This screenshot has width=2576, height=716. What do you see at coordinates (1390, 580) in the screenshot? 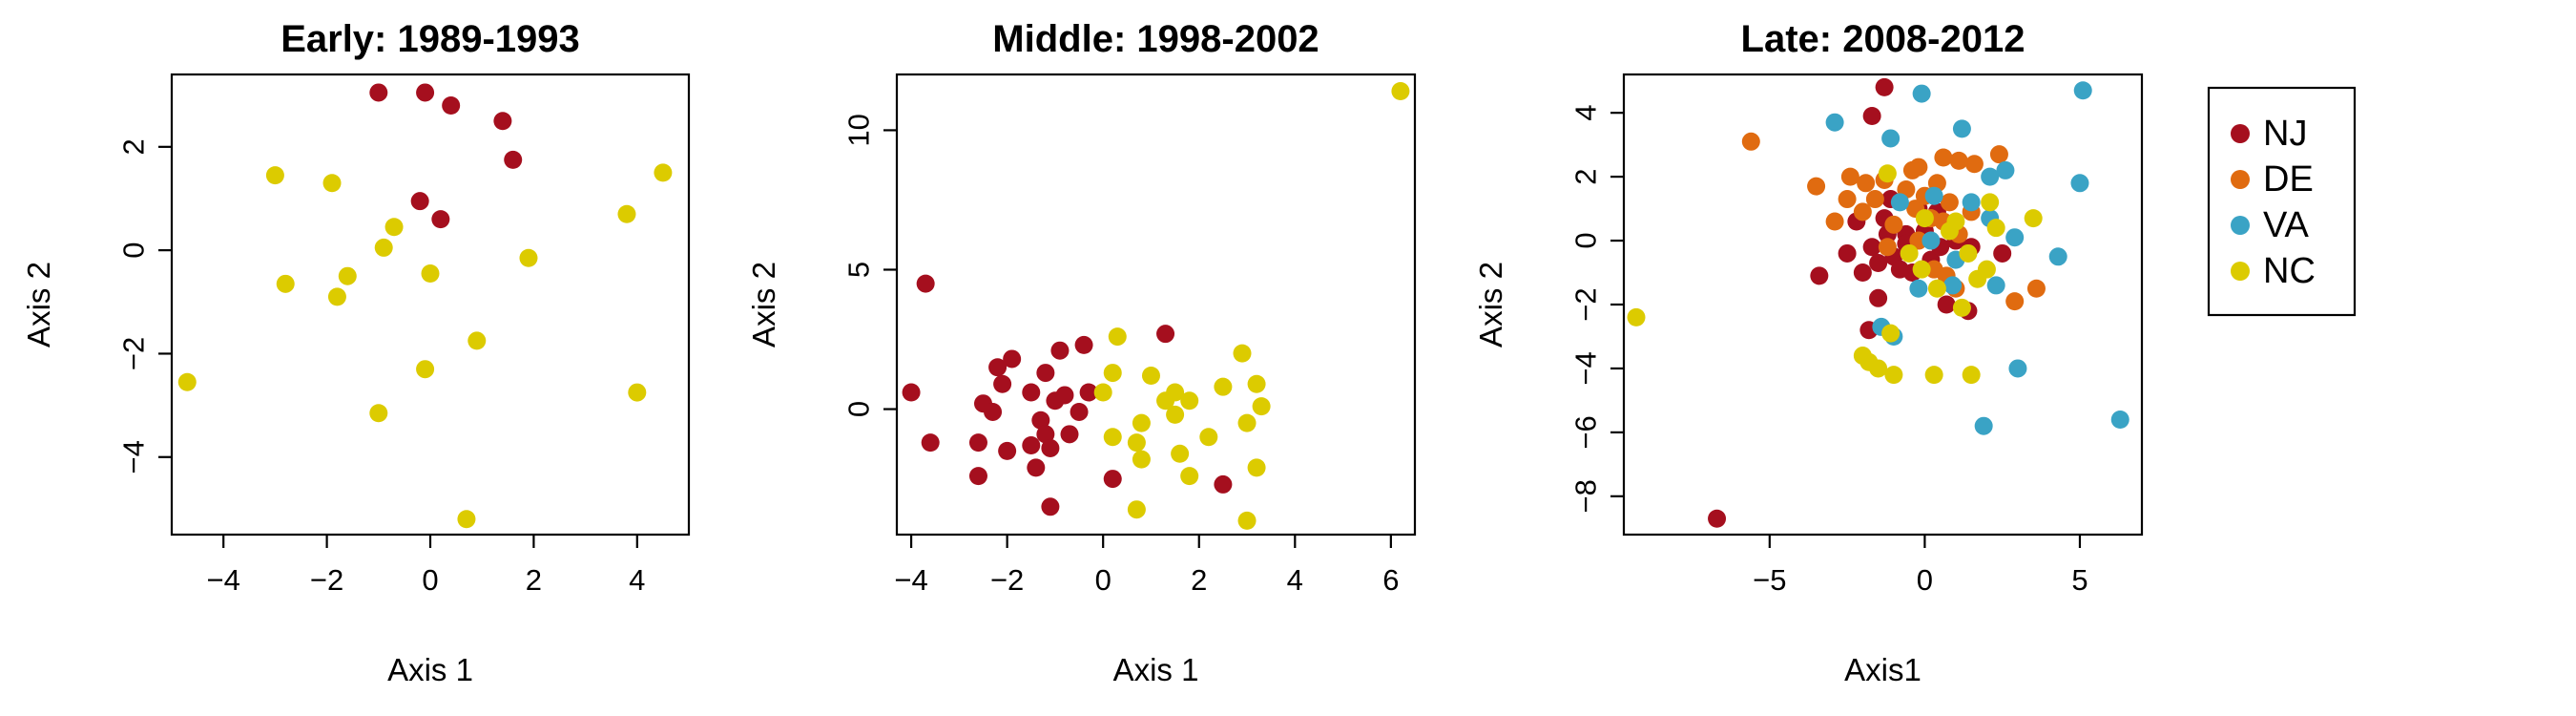
I see `x-tick-label: 6` at bounding box center [1390, 580].